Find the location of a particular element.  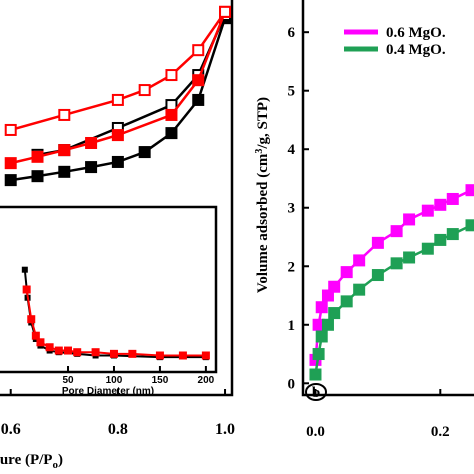

annotation-circle is located at coordinates (316, 392).